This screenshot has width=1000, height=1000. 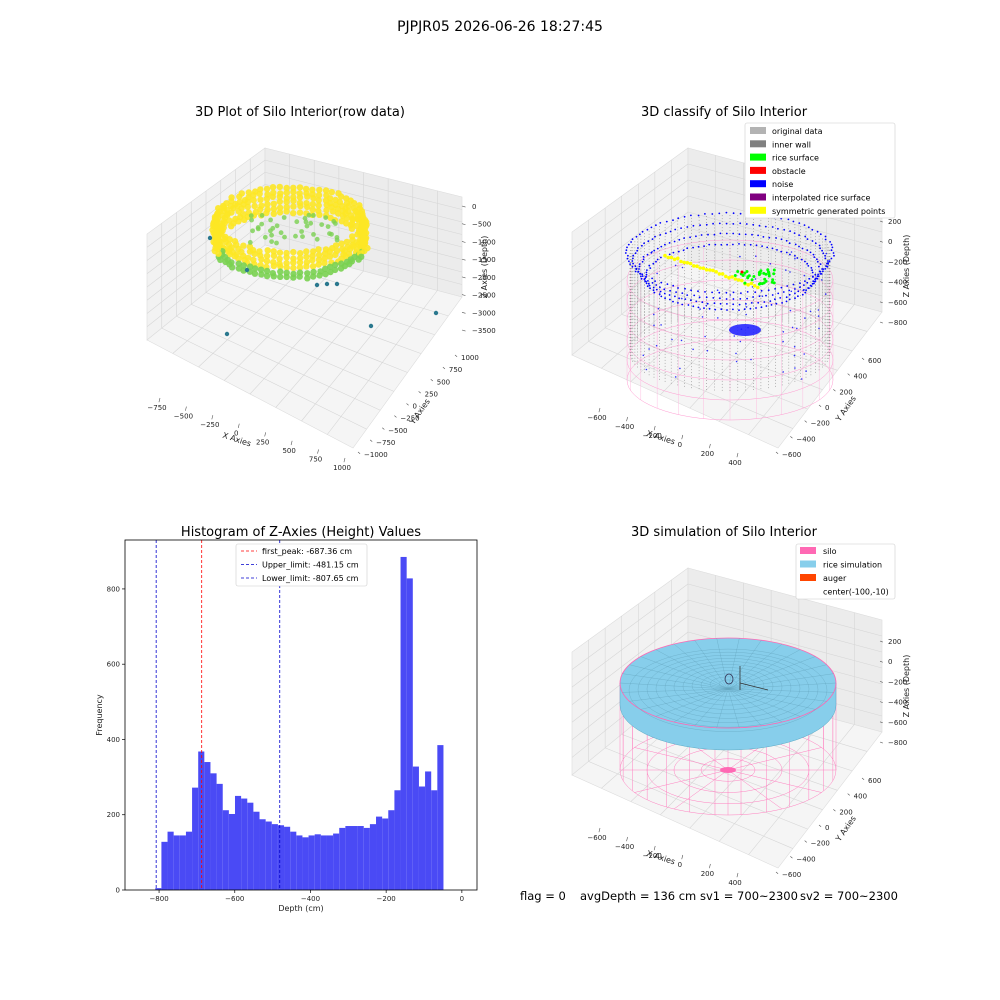 I want to click on simulation-y-axis-label: Y Axies, so click(x=845, y=829).